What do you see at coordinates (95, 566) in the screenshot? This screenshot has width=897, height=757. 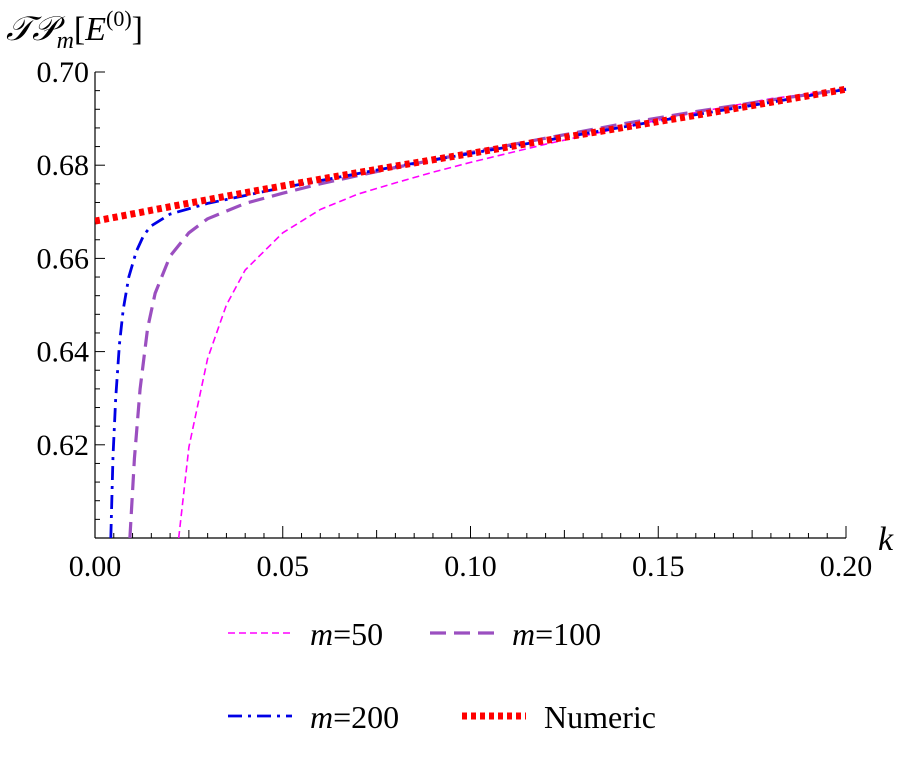 I see `x-tick-label: 0.00` at bounding box center [95, 566].